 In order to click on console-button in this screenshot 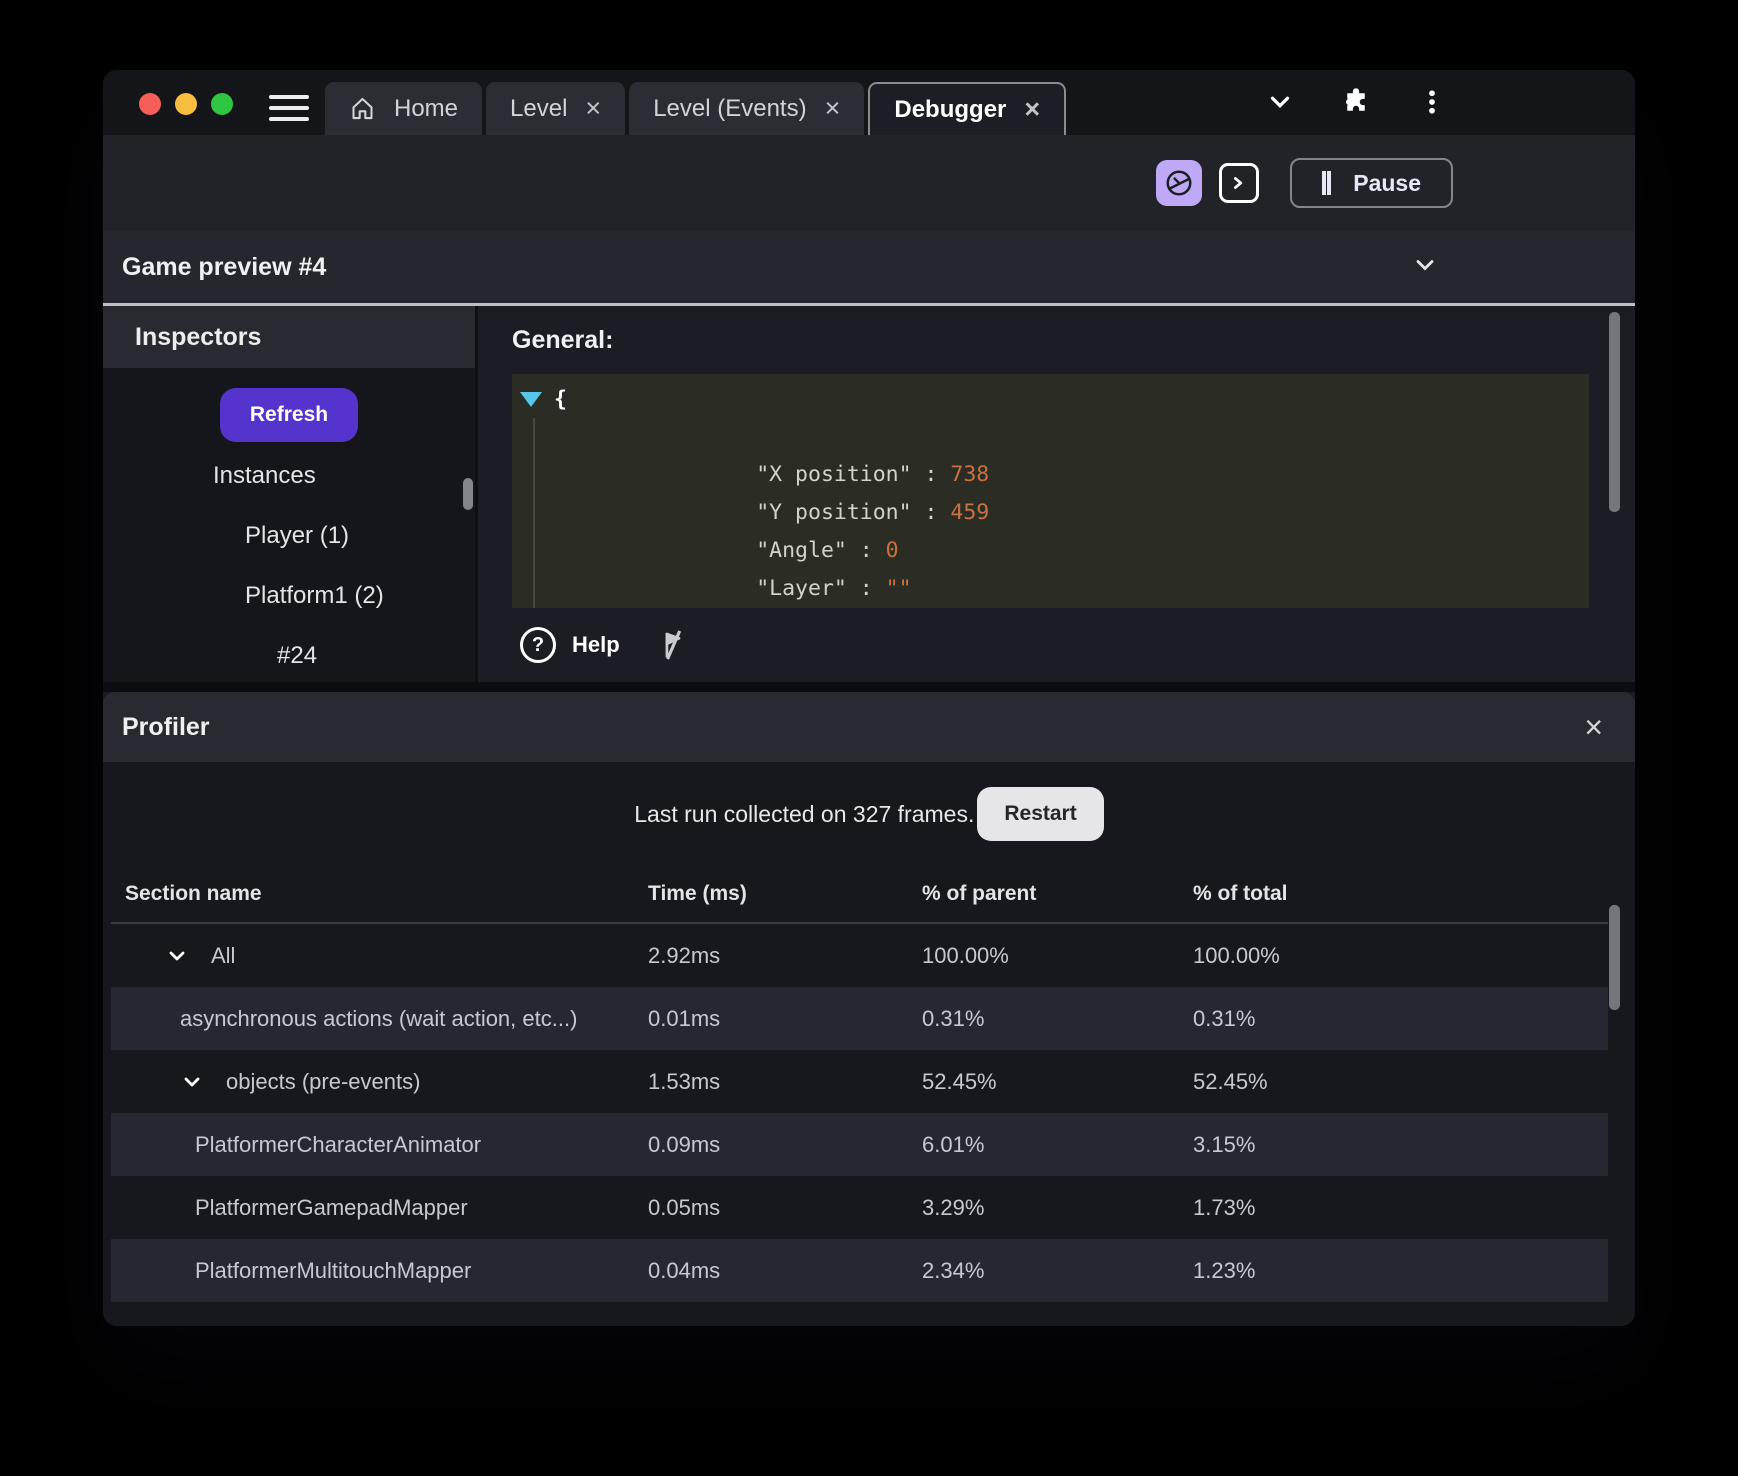, I will do `click(1239, 183)`.